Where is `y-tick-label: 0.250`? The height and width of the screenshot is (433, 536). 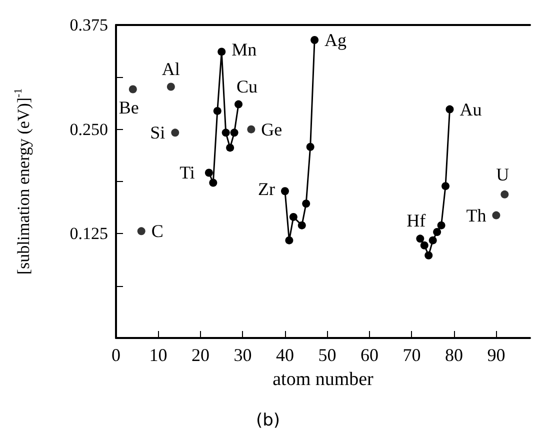 y-tick-label: 0.250 is located at coordinates (89, 129).